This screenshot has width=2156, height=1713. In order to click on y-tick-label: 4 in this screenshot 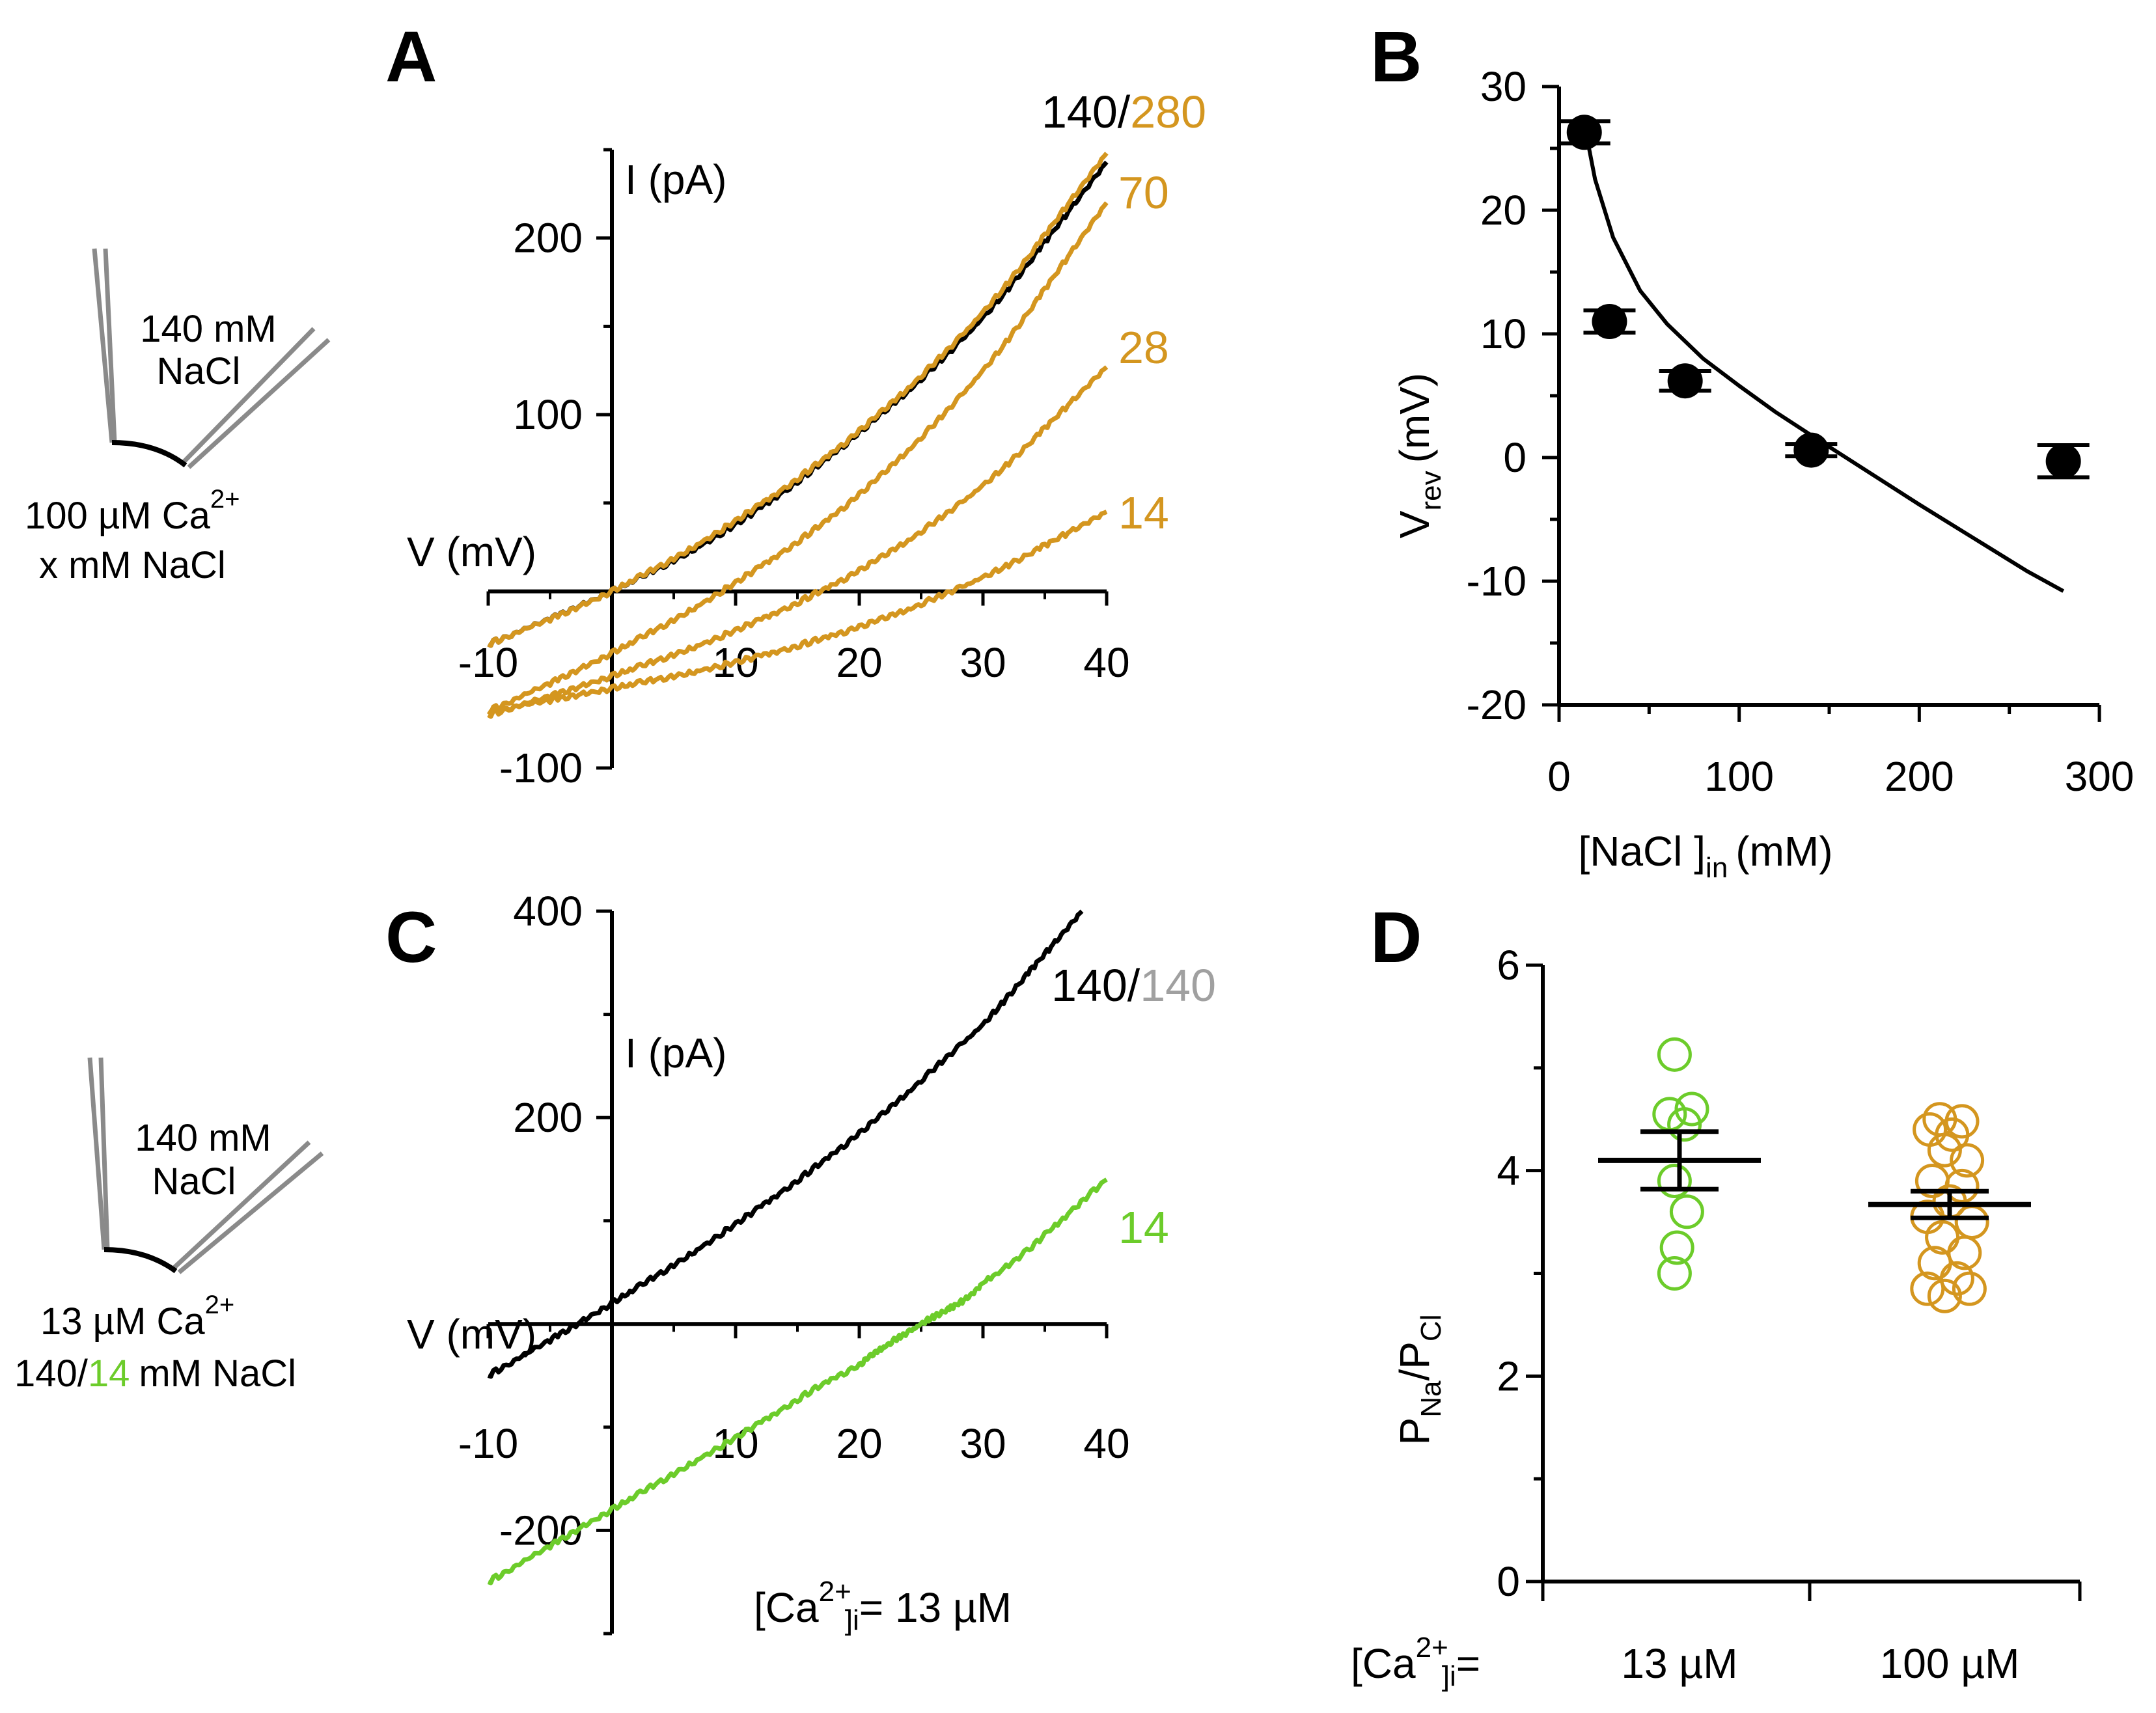, I will do `click(1508, 1170)`.